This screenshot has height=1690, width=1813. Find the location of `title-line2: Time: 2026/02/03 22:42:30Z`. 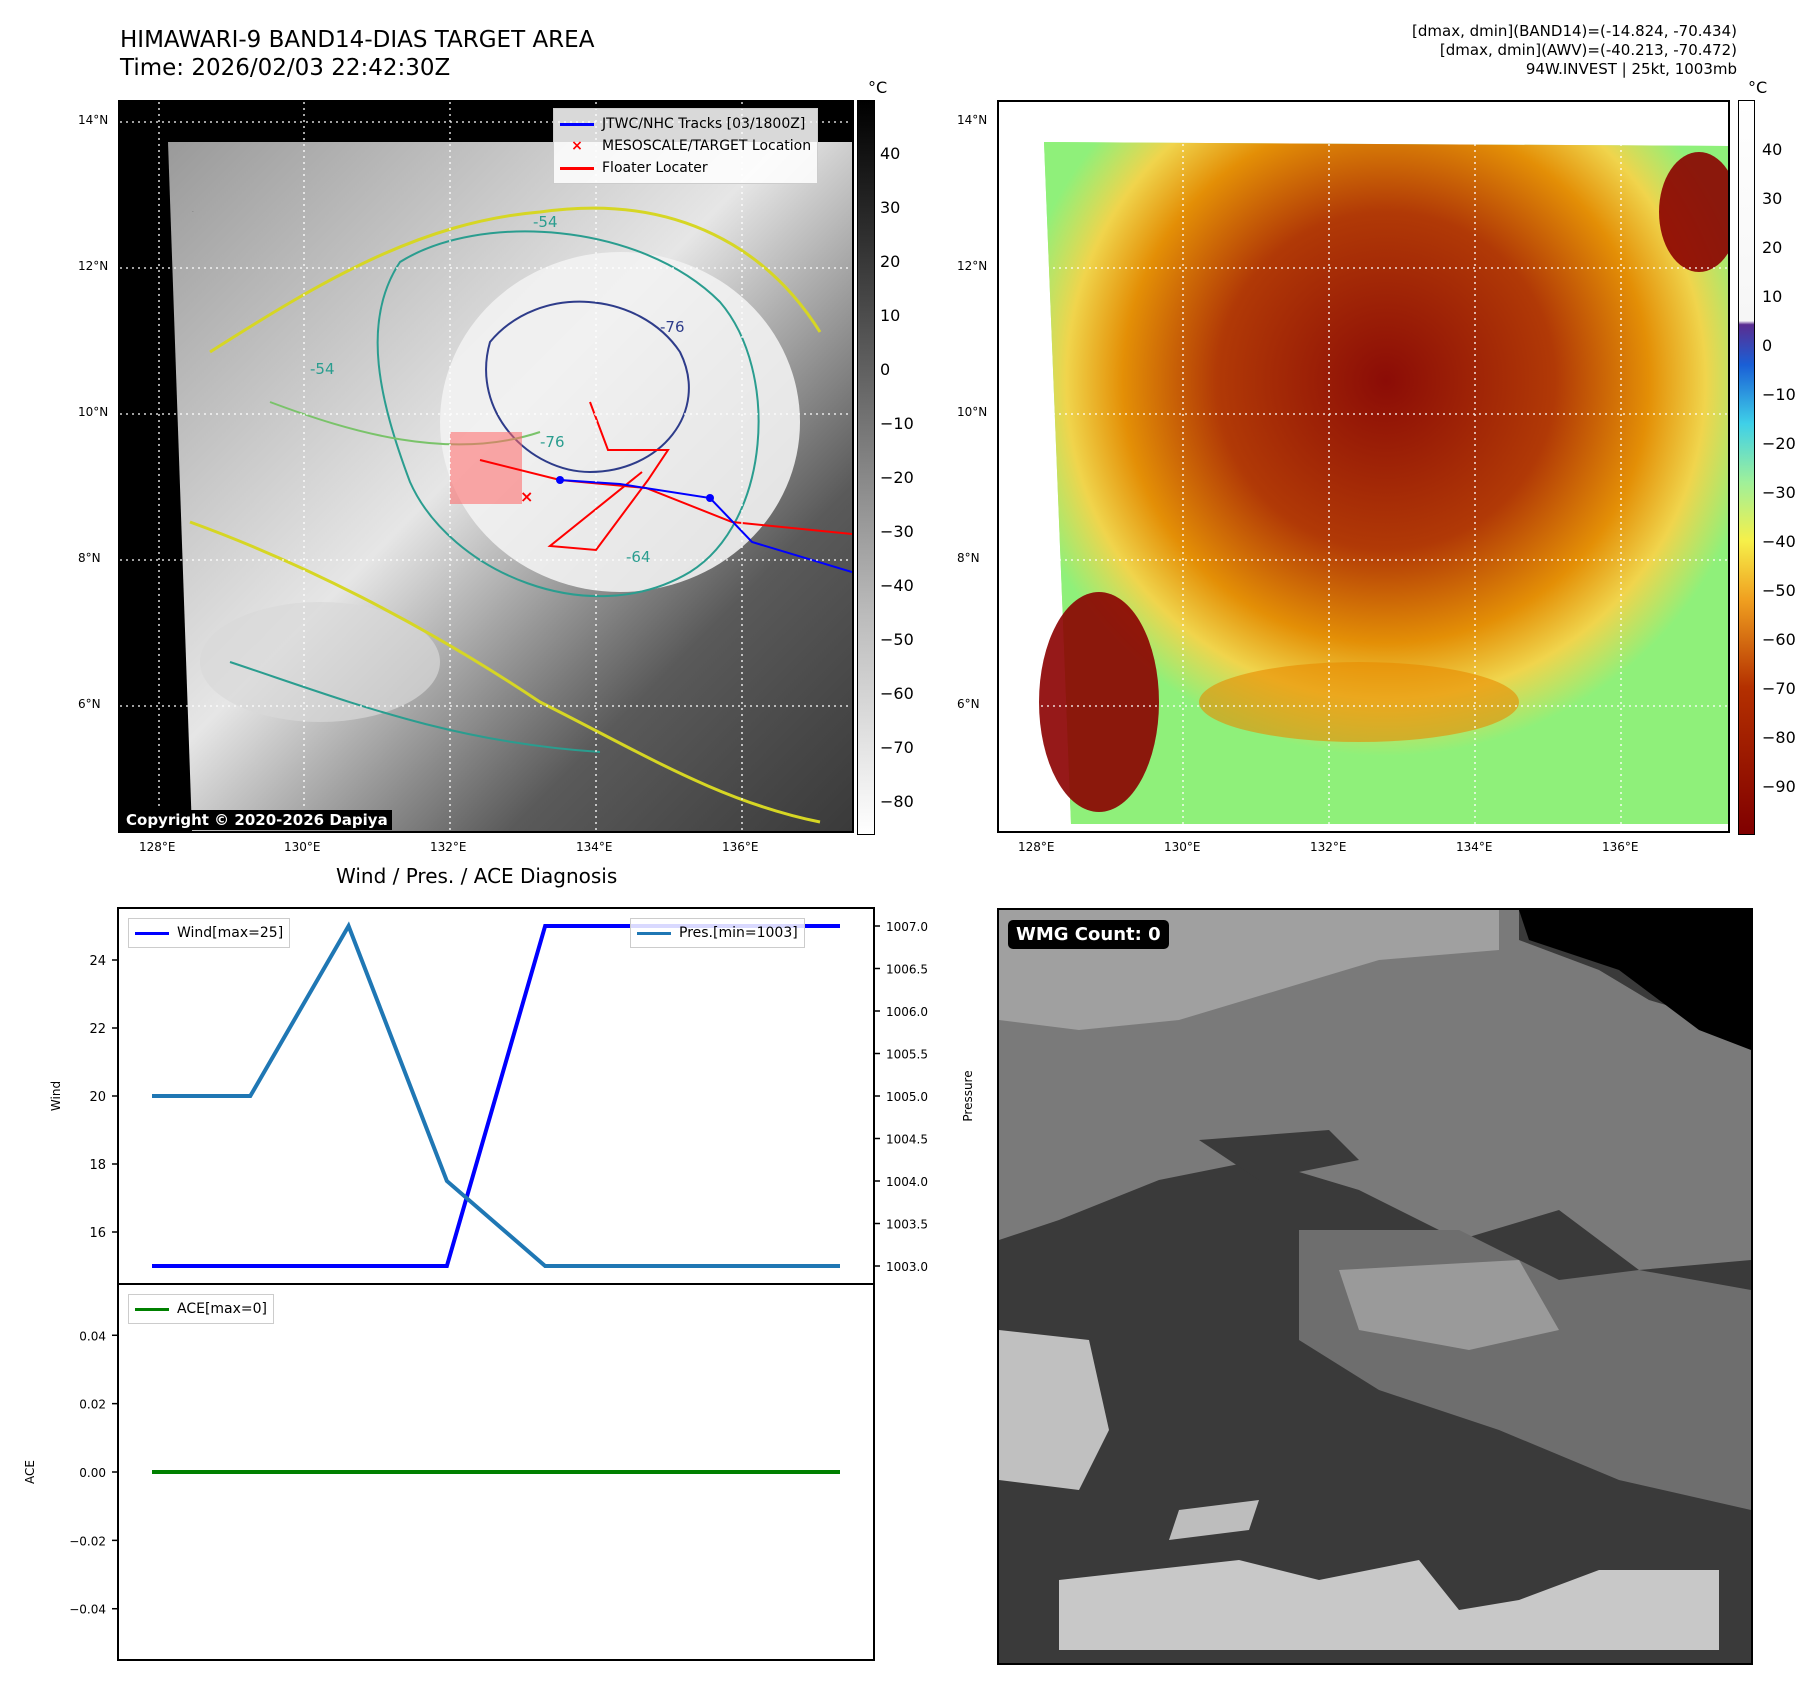

title-line2: Time: 2026/02/03 22:42:30Z is located at coordinates (285, 68).